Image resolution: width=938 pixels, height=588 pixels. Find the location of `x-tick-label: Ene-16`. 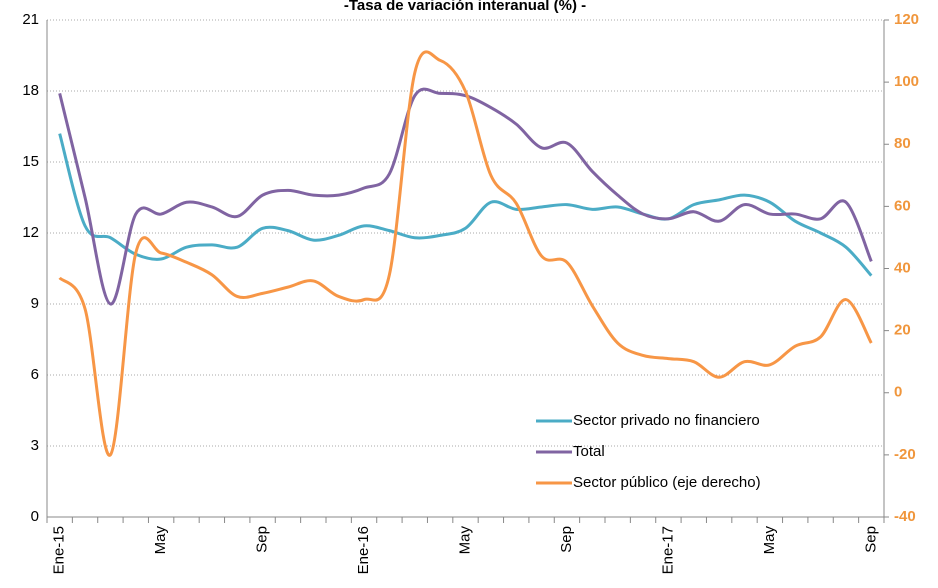

x-tick-label: Ene-16 is located at coordinates (363, 550).